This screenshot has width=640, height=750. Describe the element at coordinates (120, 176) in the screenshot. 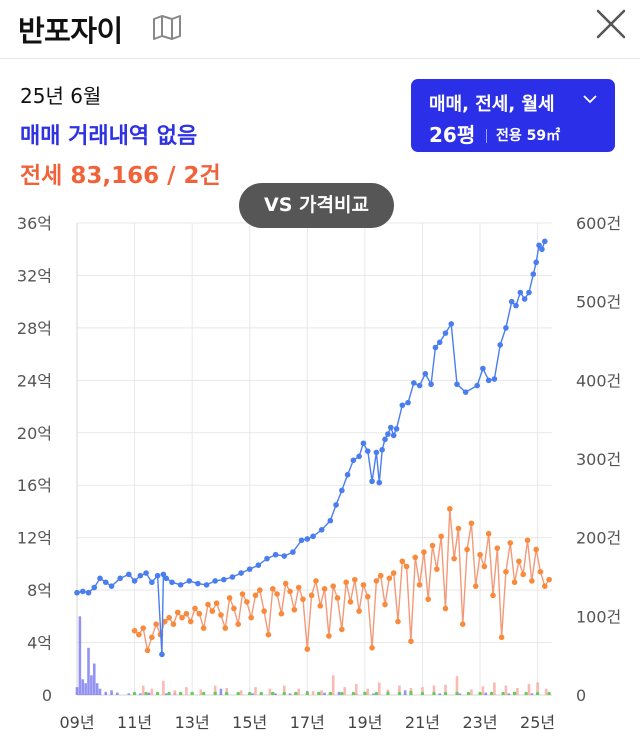

I see `rent-summary: 전세 83,166 / 2건` at that location.